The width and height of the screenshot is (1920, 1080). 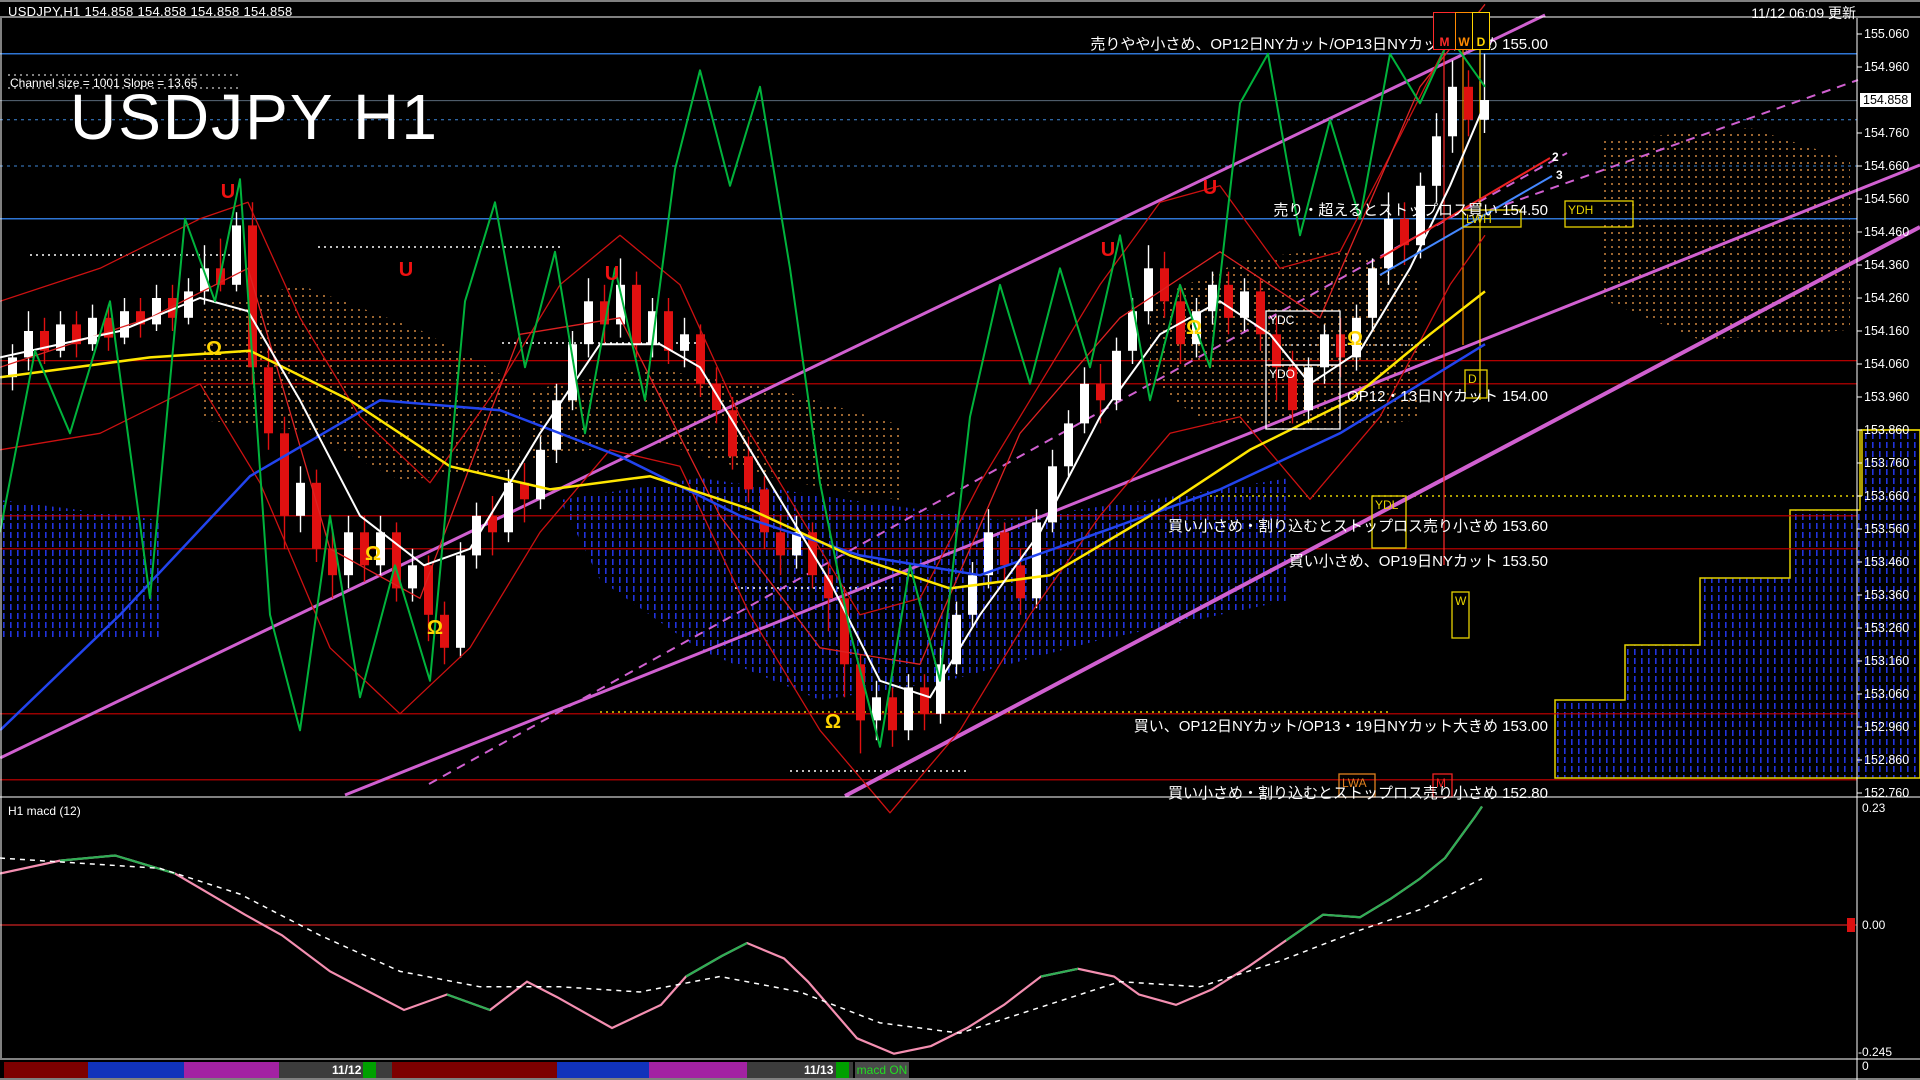 What do you see at coordinates (1887, 265) in the screenshot?
I see `price-axis-label: 154.360` at bounding box center [1887, 265].